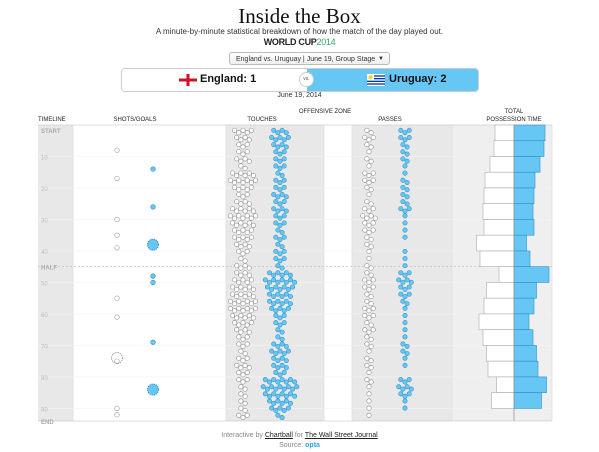  What do you see at coordinates (117, 415) in the screenshot?
I see `england-shot-mark` at bounding box center [117, 415].